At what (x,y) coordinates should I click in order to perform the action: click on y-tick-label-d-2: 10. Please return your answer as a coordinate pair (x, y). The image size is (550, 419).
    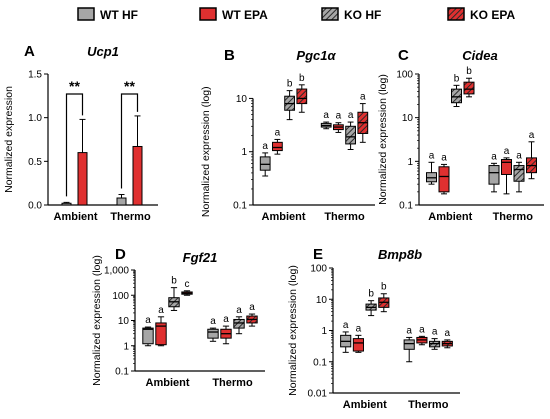
    Looking at the image, I should click on (124, 321).